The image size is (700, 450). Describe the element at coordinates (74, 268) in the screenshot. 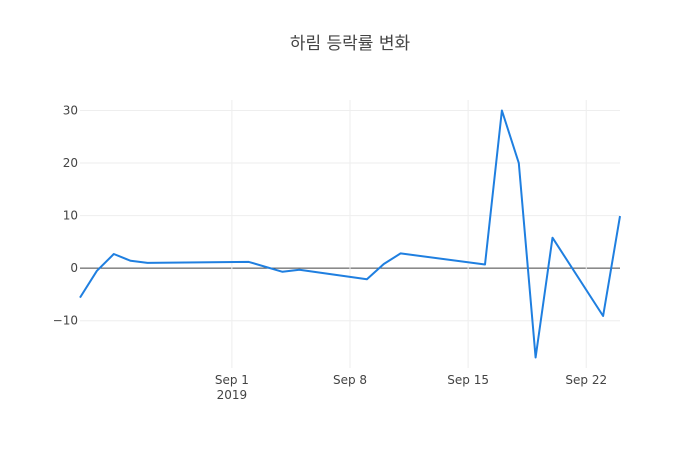

I see `y-tick-label: 0` at that location.